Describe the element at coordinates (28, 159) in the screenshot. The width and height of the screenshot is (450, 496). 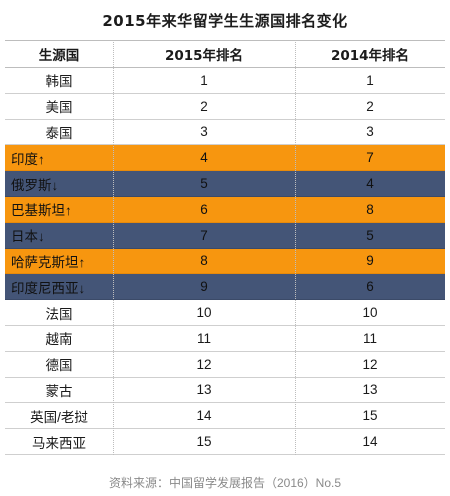
I see `country-cell: 印度↑` at that location.